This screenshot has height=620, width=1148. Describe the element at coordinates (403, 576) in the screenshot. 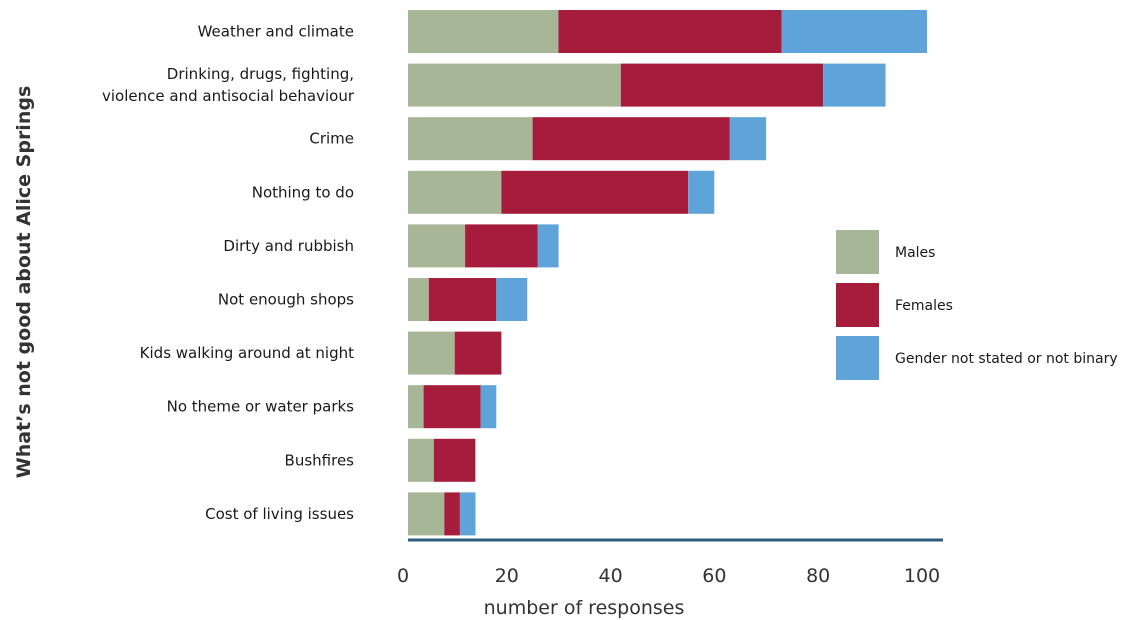

I see `x-tick-label: 0` at that location.